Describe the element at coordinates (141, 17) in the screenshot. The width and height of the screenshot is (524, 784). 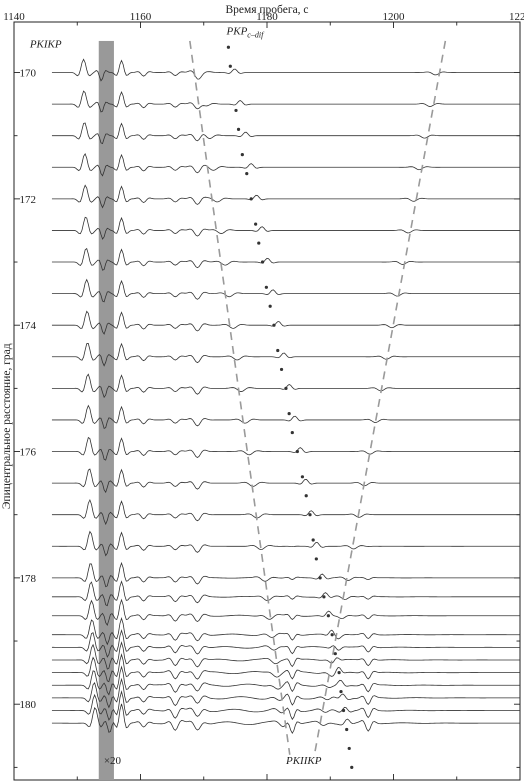
I see `x-tick-label: 1160` at that location.